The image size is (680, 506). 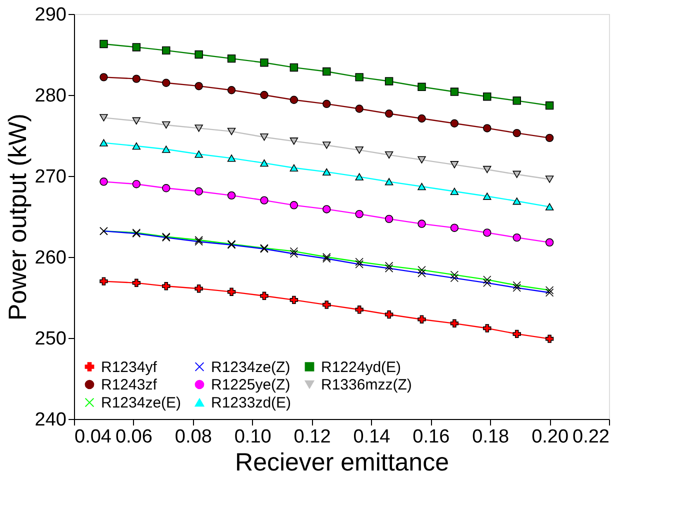 I want to click on x-tick-label: 0.10, so click(x=253, y=437).